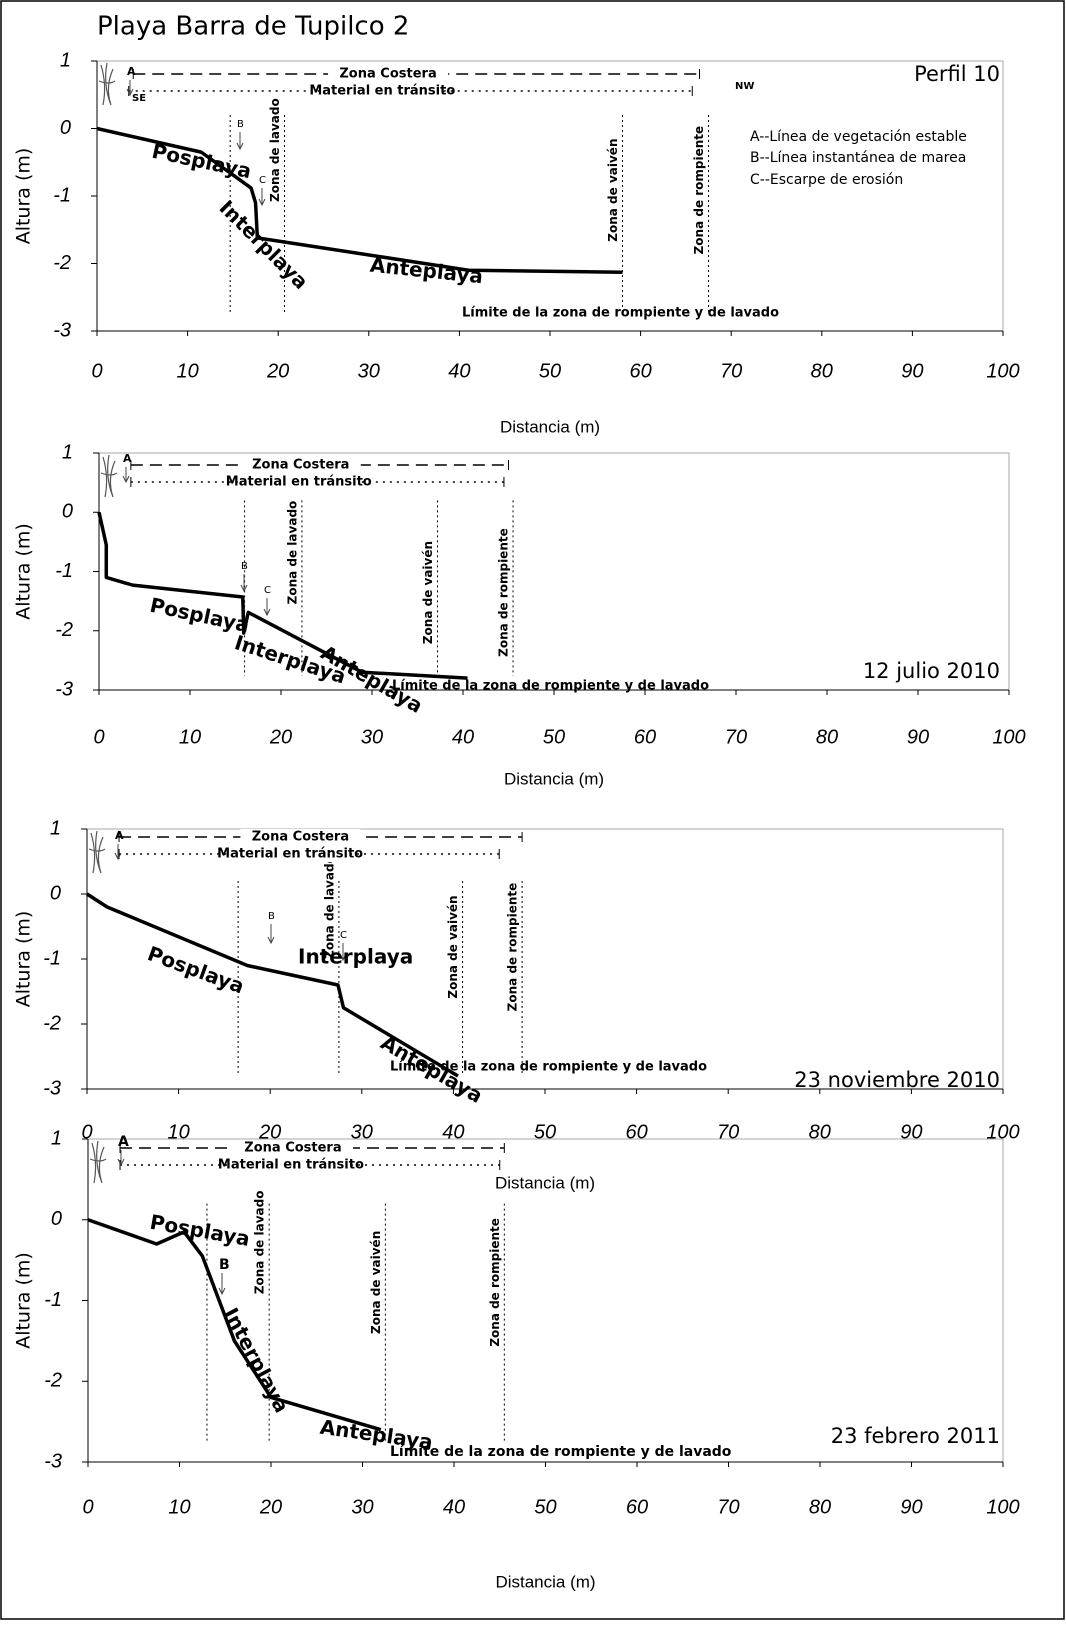 The image size is (1066, 1625). I want to click on legend-note: B--Línea instantánea de marea, so click(858, 158).